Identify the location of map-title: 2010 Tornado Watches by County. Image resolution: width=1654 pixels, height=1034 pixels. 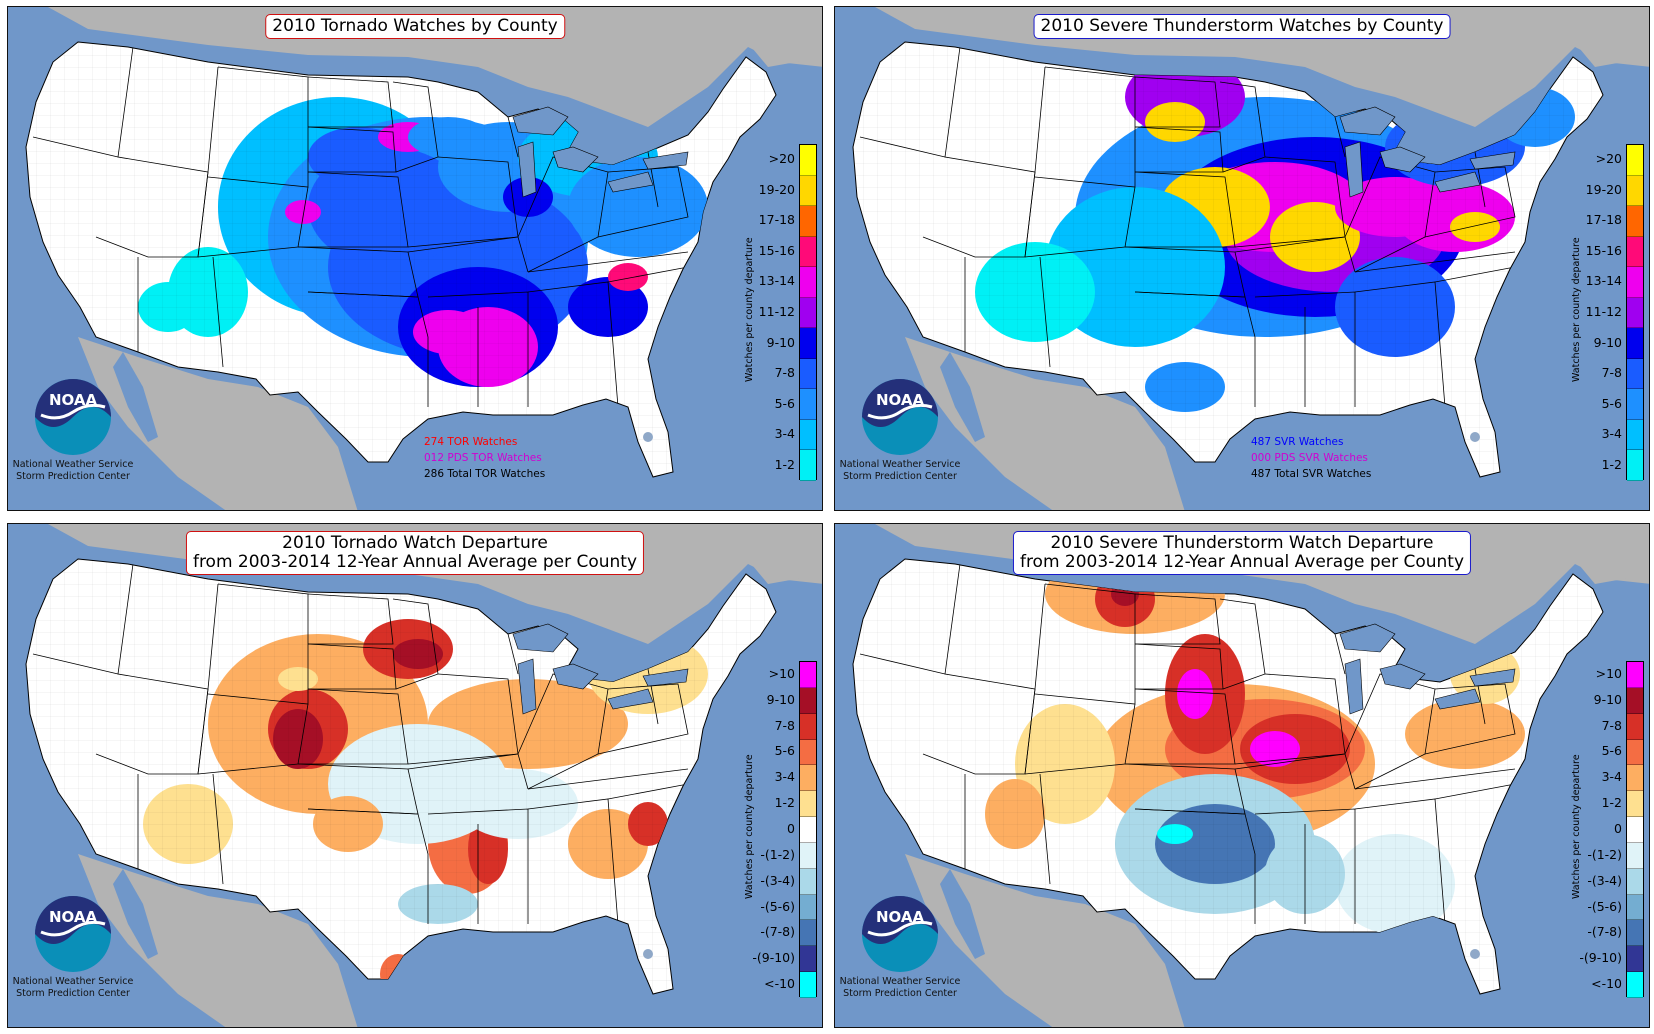
(415, 26).